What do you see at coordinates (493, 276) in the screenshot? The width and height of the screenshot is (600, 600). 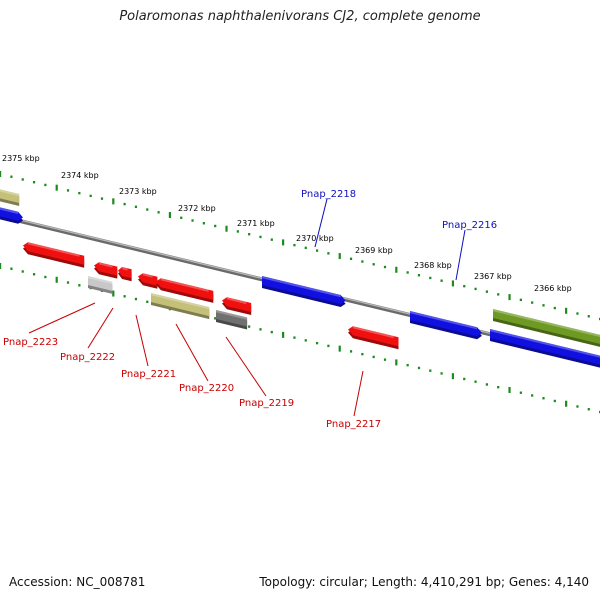 I see `scale-label: 2367 kbp` at bounding box center [493, 276].